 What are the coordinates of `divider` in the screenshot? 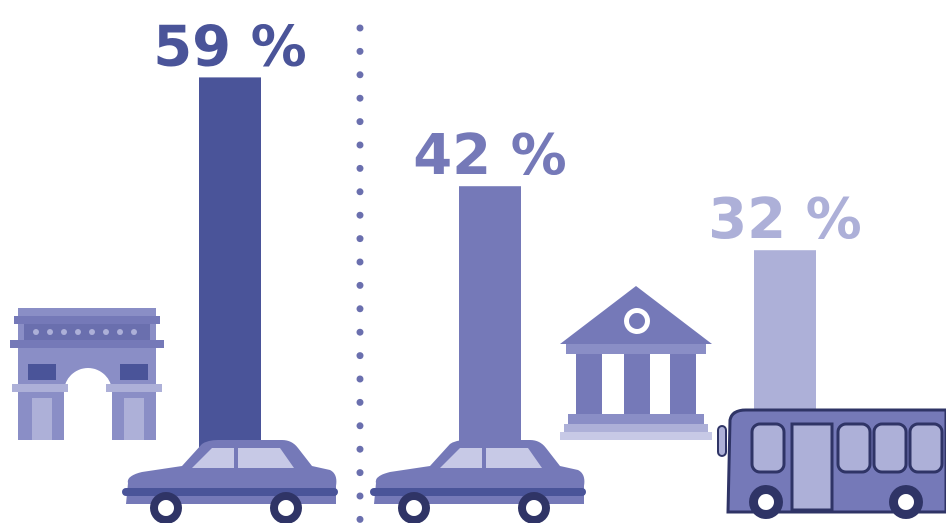 It's located at (360, 273).